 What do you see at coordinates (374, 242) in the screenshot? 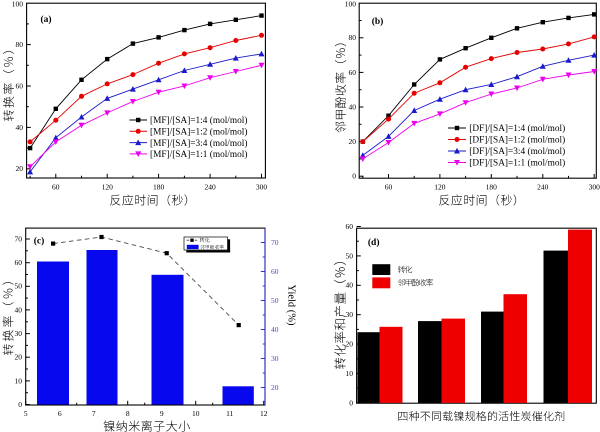
I see `svg-text: (d)` at bounding box center [374, 242].